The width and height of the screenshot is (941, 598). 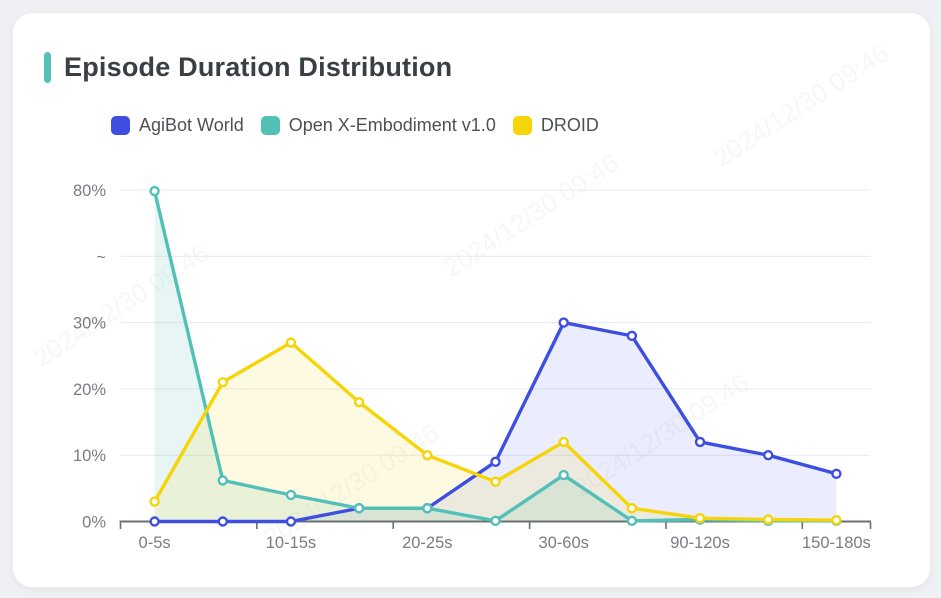 I want to click on data-point-droid-20-25s, so click(x=427, y=455).